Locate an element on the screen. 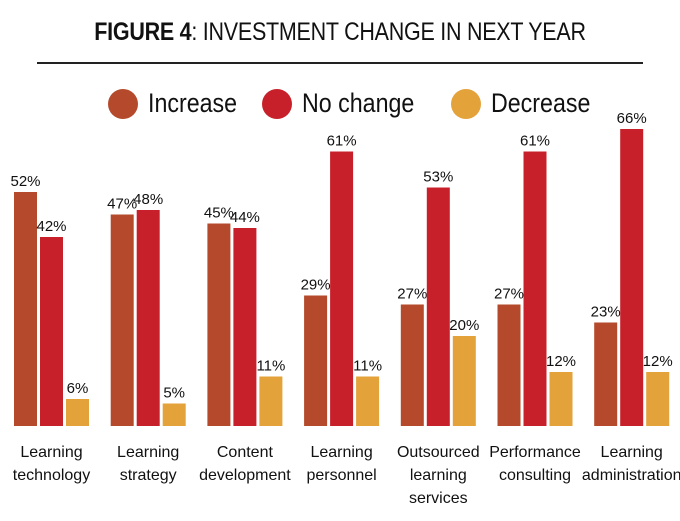 This screenshot has height=521, width=680. data-label-learning-administration-no-change: 66% is located at coordinates (632, 118).